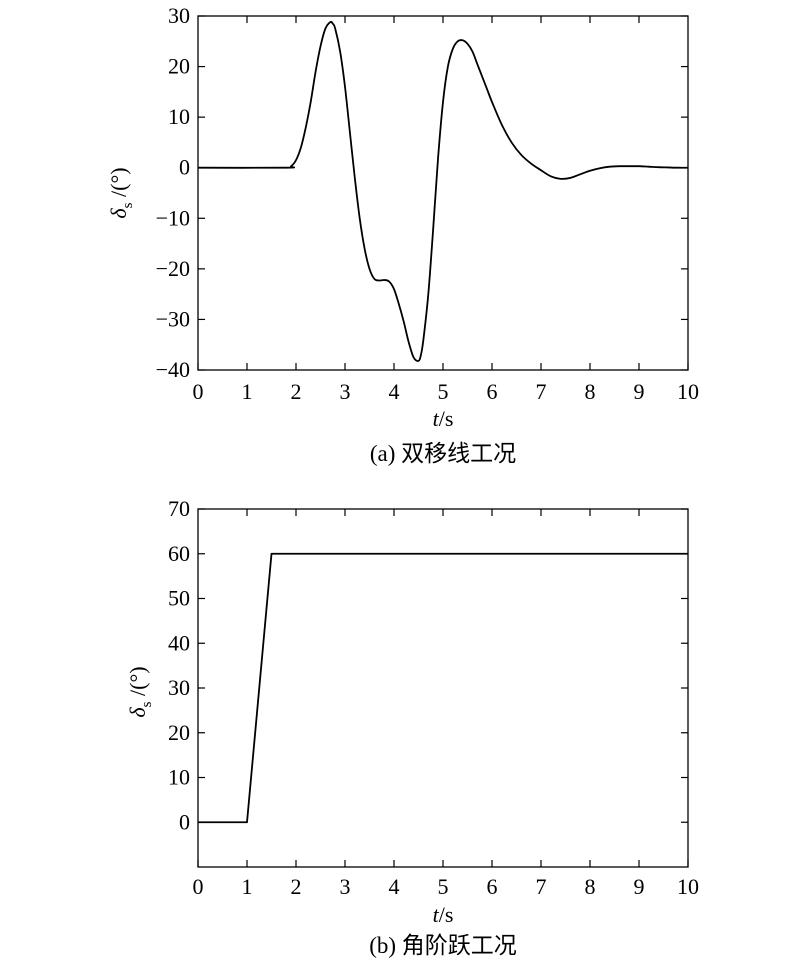 Image resolution: width=800 pixels, height=964 pixels. Describe the element at coordinates (118, 184) in the screenshot. I see `y-axis-unit-a: /(°)` at that location.